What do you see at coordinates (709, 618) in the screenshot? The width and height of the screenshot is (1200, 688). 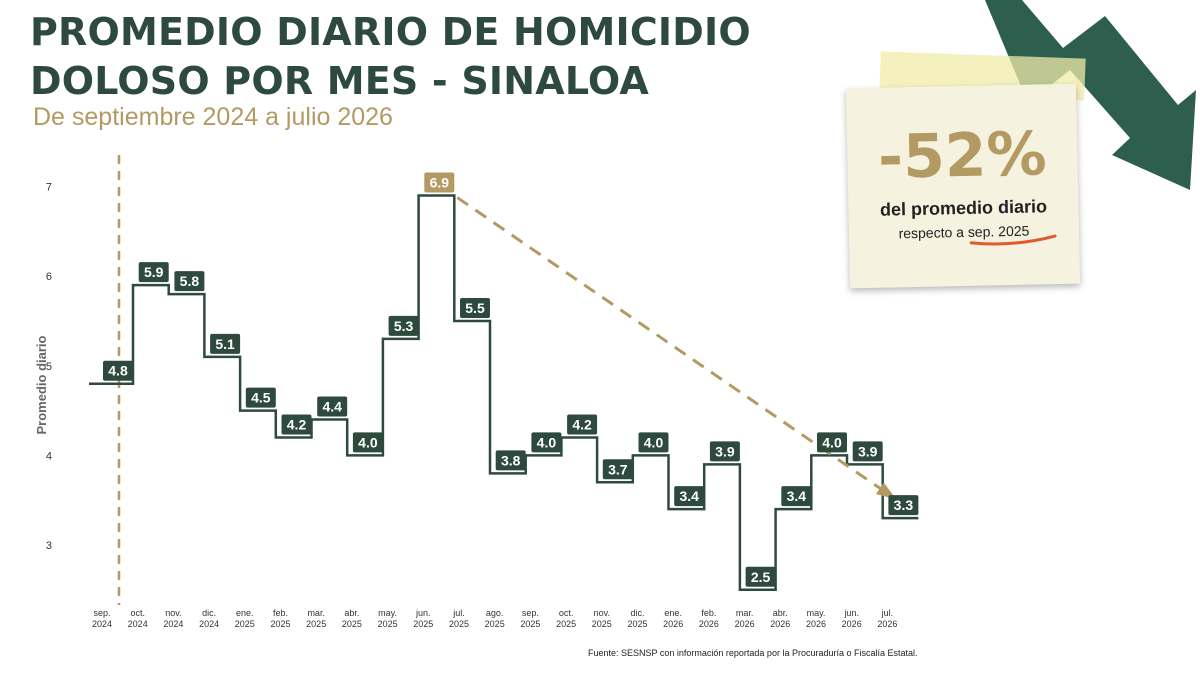 I see `x-tick-label: feb. 2026` at bounding box center [709, 618].